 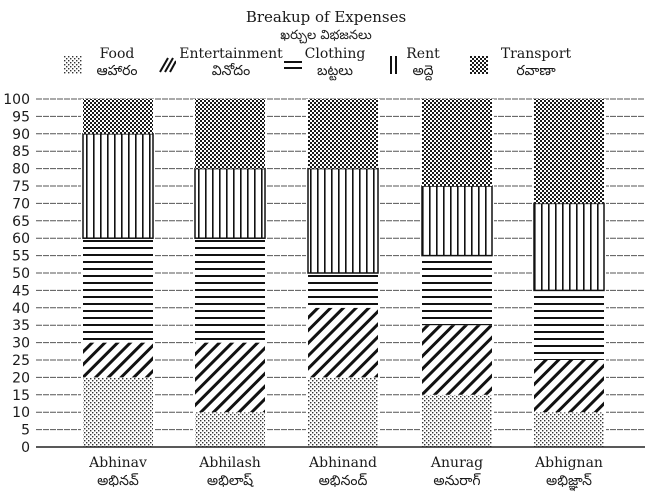 I want to click on x-tick-label-telugu: అభిలాష్, so click(x=230, y=481).